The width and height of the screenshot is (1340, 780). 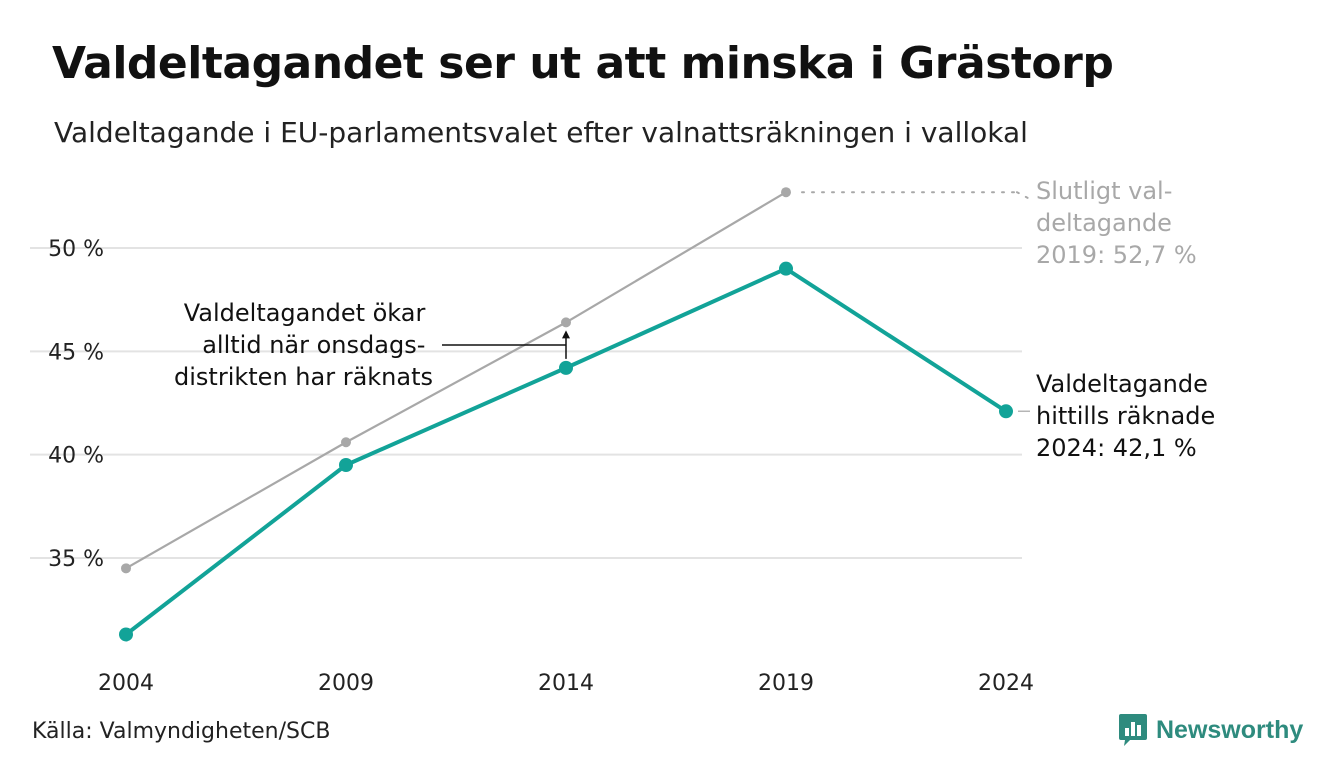 What do you see at coordinates (1133, 730) in the screenshot?
I see `bar-chart-logo-icon` at bounding box center [1133, 730].